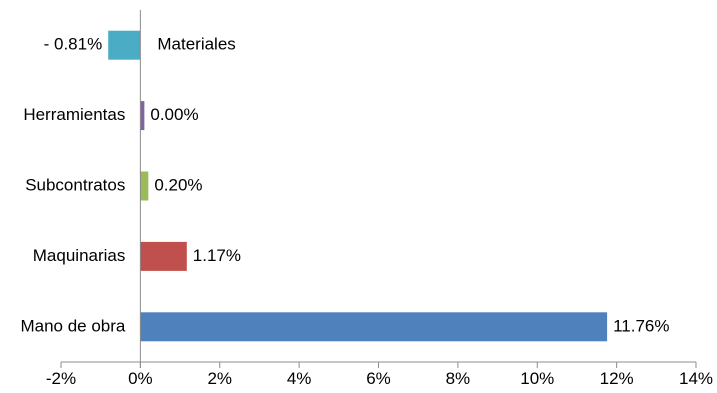 The width and height of the screenshot is (717, 393). I want to click on data-label-materiales: - 0.81%, so click(73, 44).